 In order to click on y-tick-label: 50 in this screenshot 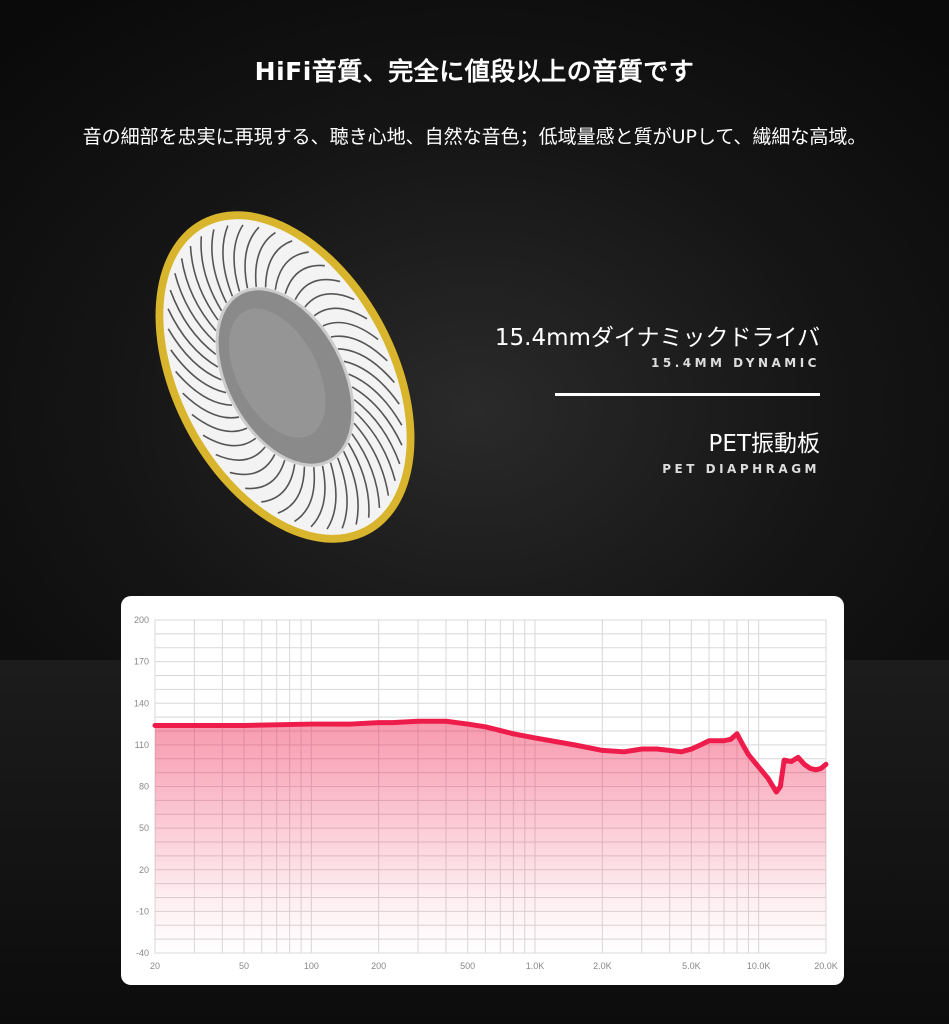, I will do `click(144, 828)`.